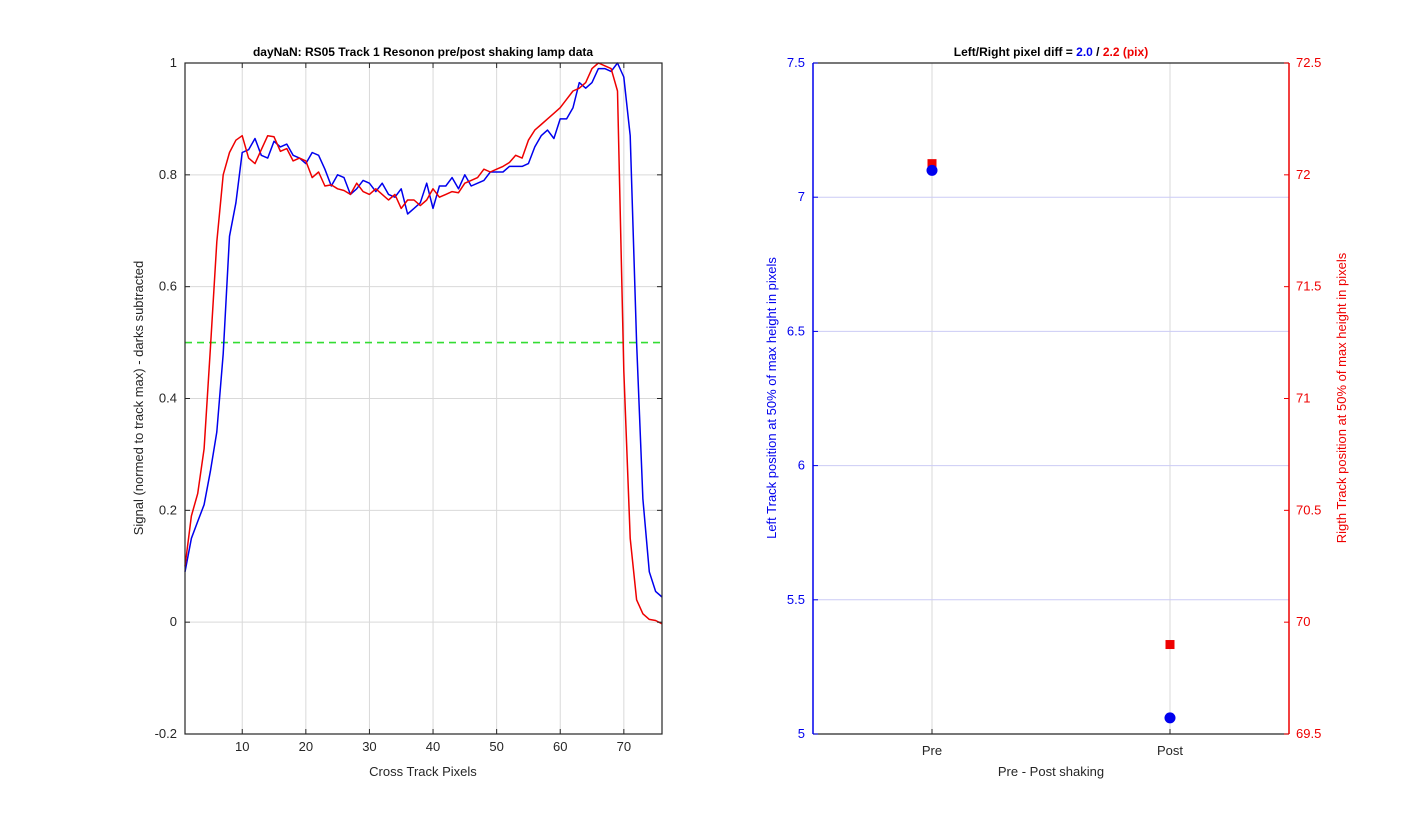  Describe the element at coordinates (796, 599) in the screenshot. I see `plot2-left-y-tick-label: 5.5` at that location.